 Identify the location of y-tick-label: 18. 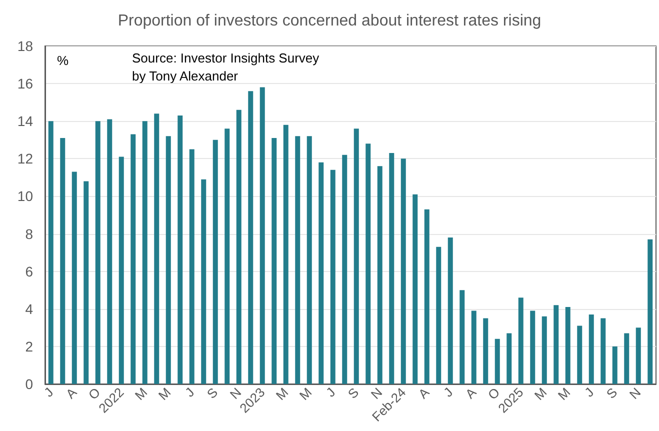
(25, 46).